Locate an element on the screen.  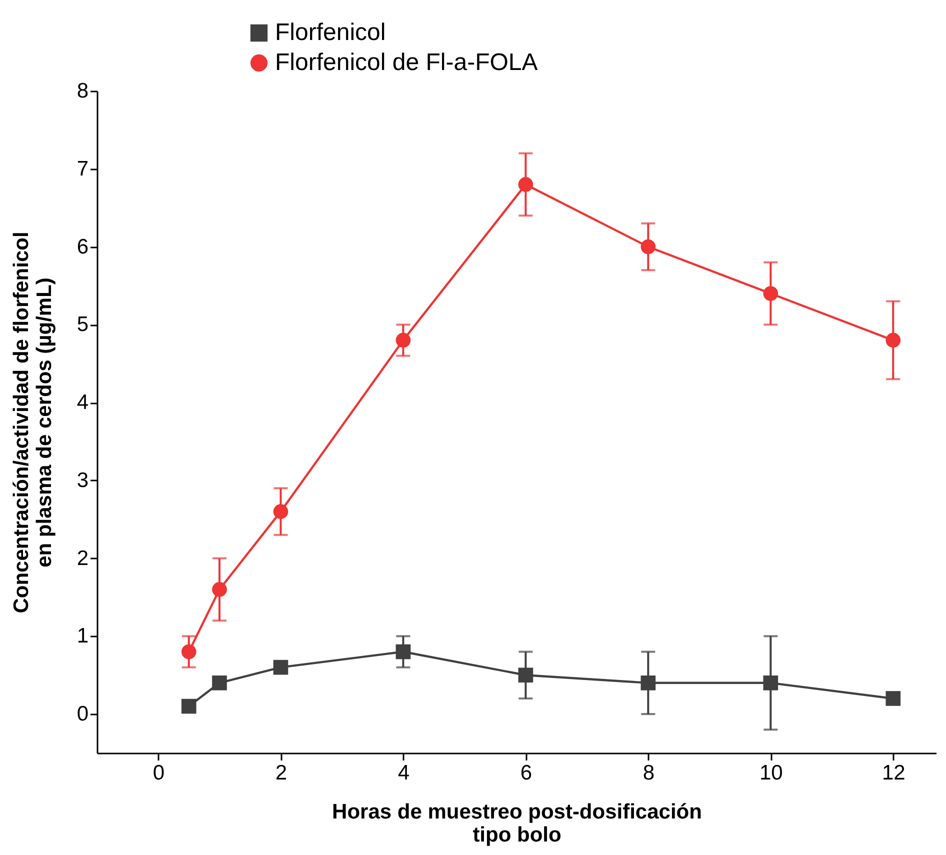
y-tick-label: 6 is located at coordinates (82, 246).